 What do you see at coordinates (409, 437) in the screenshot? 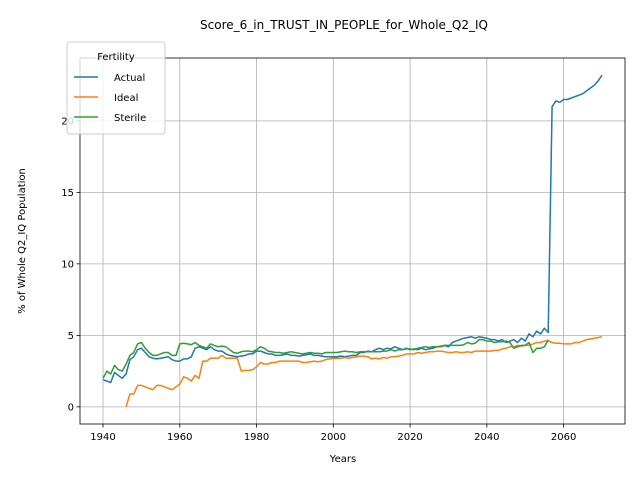
I see `x-tick-label: 2020` at bounding box center [409, 437].